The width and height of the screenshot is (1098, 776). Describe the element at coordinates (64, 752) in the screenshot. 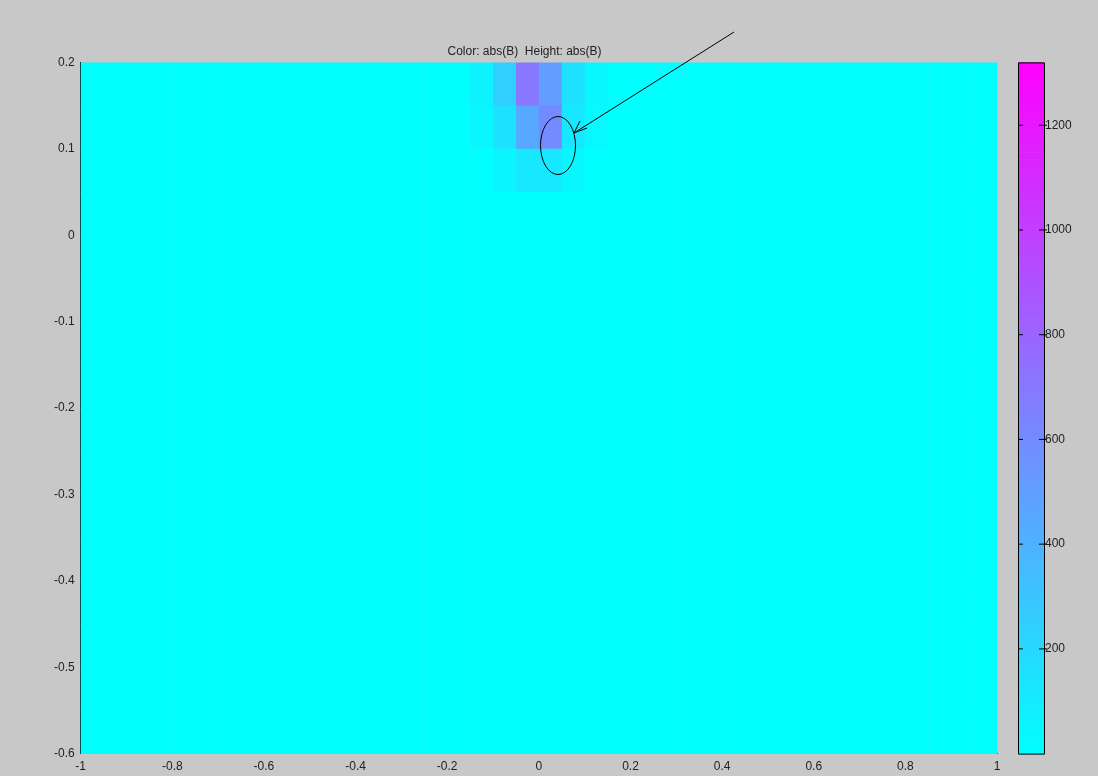

I see `y-tick-label: -0.6` at that location.